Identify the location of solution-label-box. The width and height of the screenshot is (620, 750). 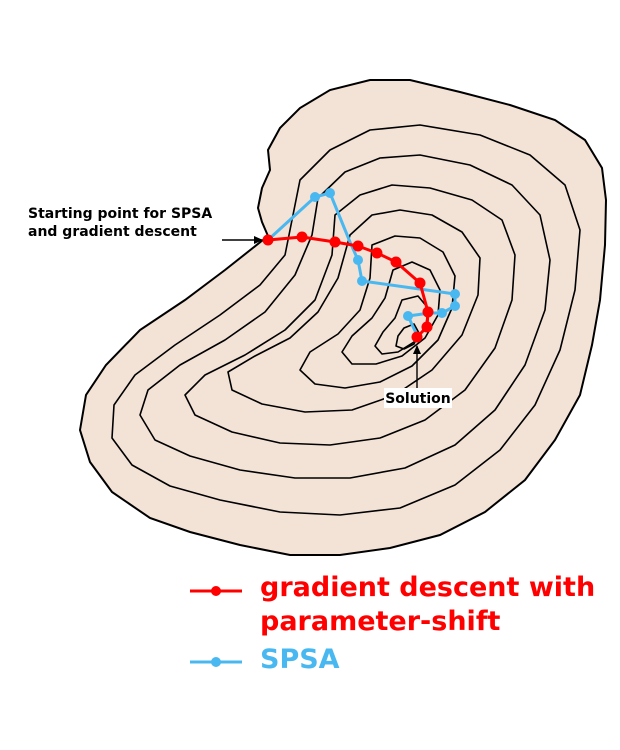
(418, 398).